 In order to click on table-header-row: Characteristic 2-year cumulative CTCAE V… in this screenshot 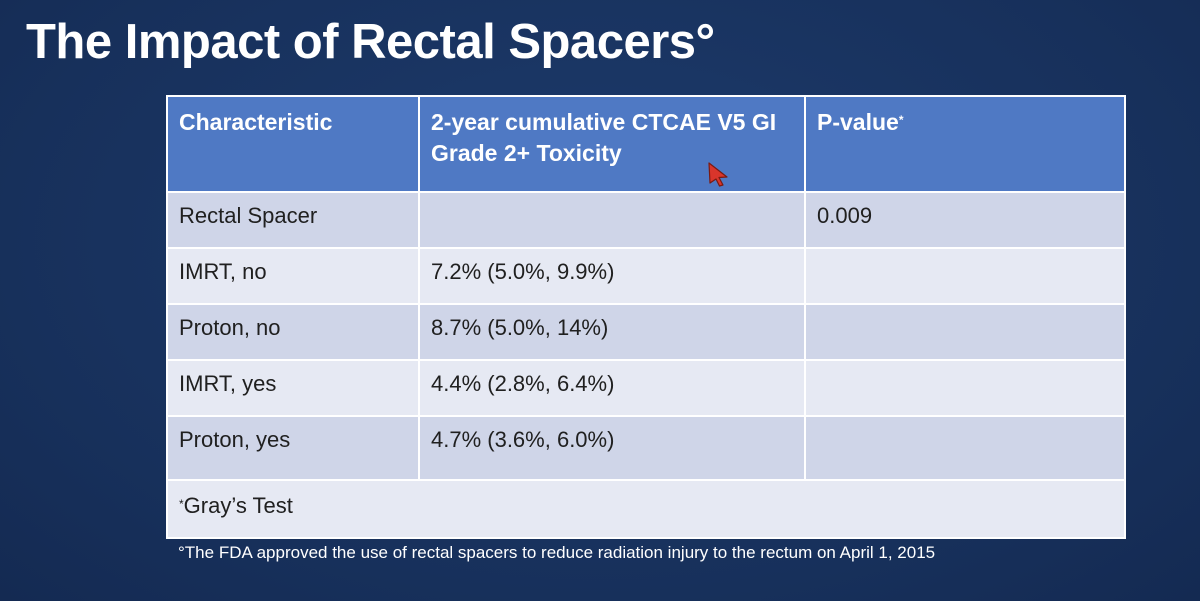, I will do `click(646, 144)`.